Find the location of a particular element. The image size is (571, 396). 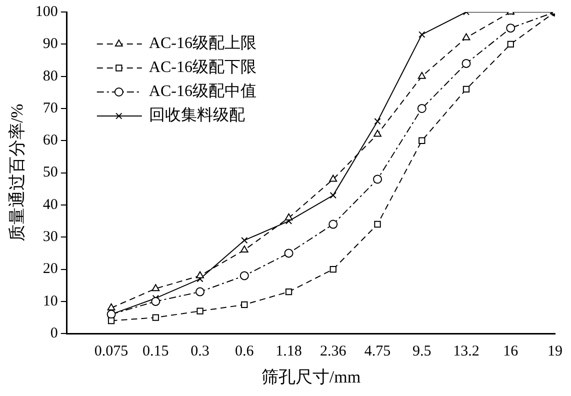

y-tick-label: 20 is located at coordinates (50, 269).